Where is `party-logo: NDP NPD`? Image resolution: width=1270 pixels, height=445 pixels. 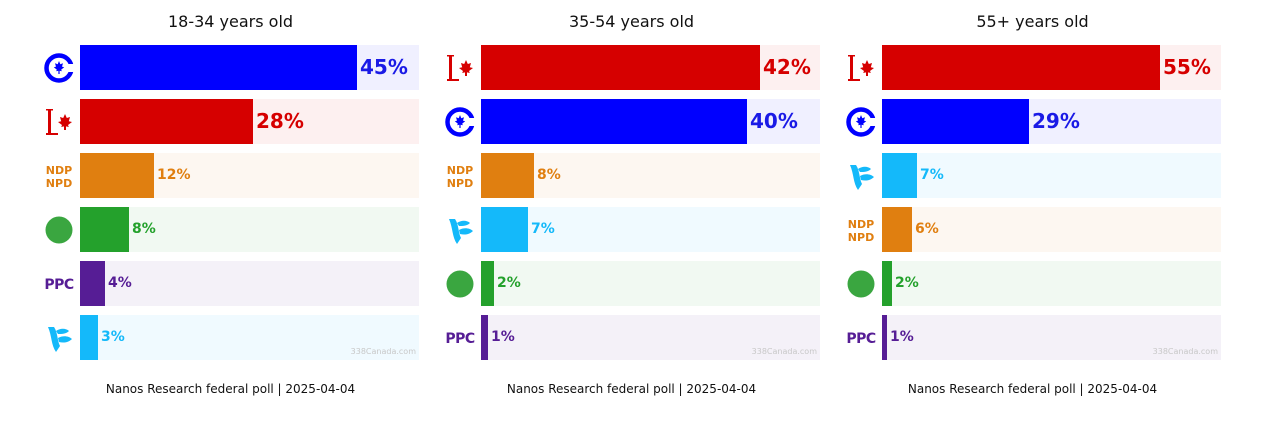 party-logo: NDP NPD is located at coordinates (861, 229).